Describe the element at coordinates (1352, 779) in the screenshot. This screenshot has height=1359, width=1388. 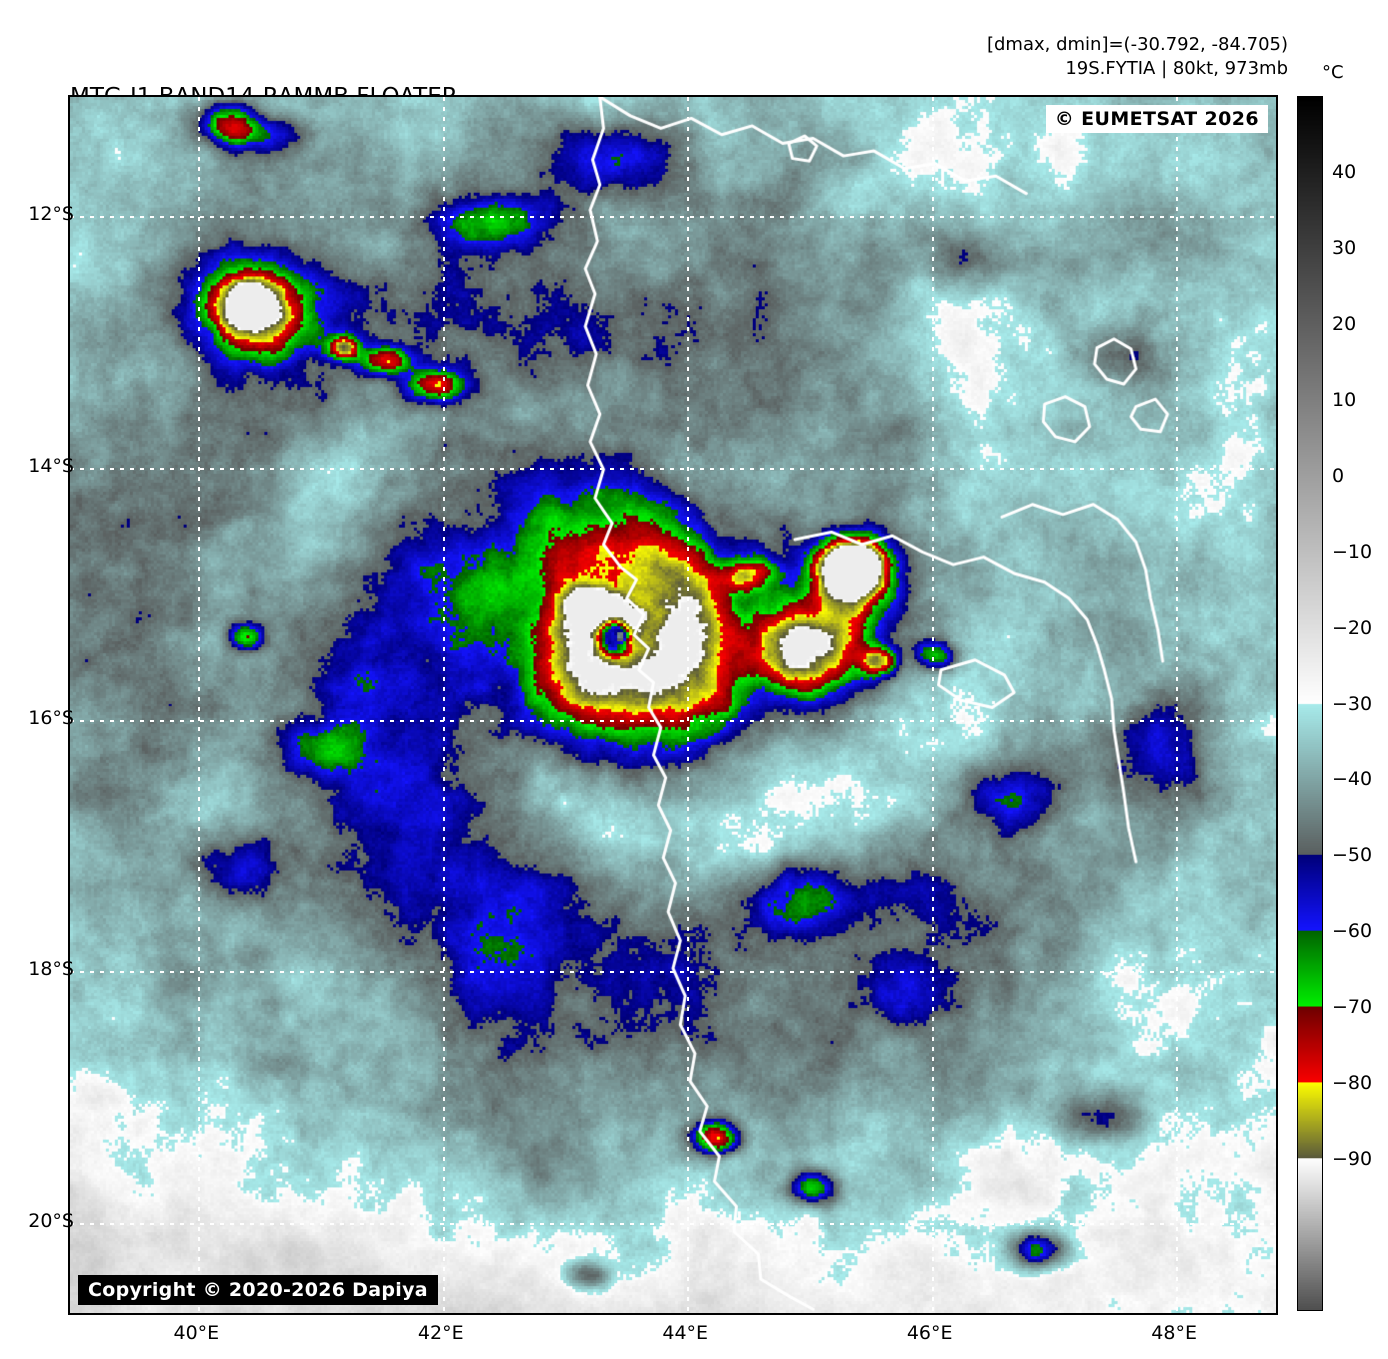
I see `colorbar-tick-label: −40` at that location.